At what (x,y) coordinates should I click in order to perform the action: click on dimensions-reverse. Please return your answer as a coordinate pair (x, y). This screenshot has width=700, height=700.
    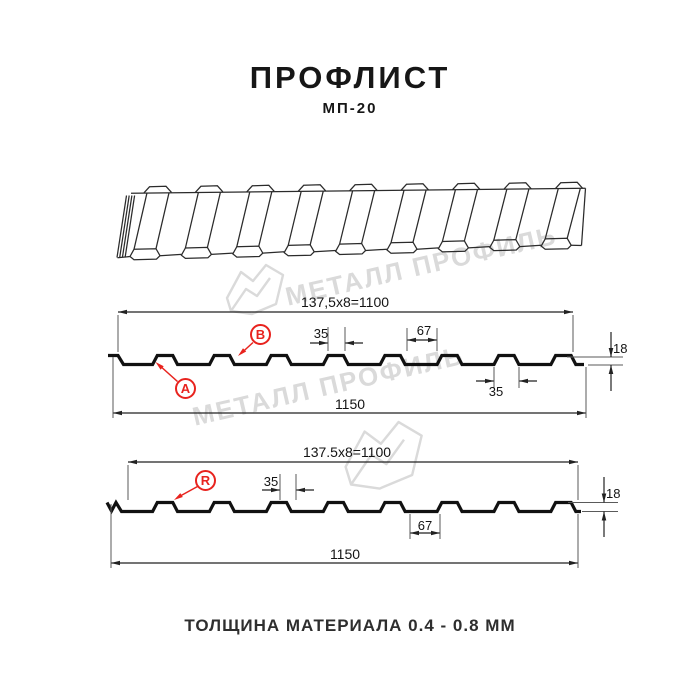
    Looking at the image, I should click on (364, 513).